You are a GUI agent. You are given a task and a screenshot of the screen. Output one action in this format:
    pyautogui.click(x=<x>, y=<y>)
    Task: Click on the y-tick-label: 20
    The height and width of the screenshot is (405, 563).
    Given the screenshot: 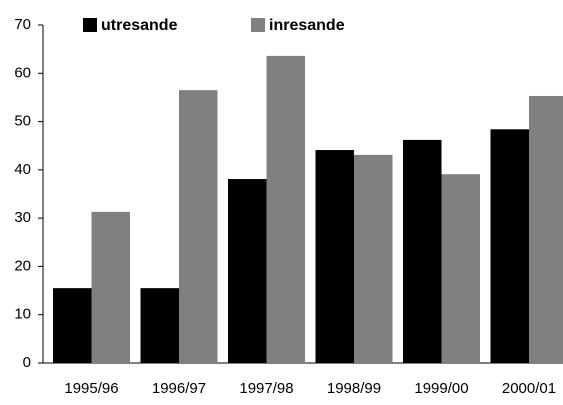 What is the action you would take?
    pyautogui.click(x=22, y=265)
    